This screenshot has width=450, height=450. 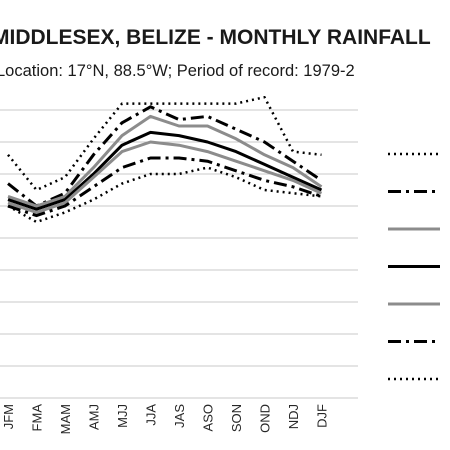 What do you see at coordinates (236, 418) in the screenshot?
I see `x-tick-label: SON` at bounding box center [236, 418].